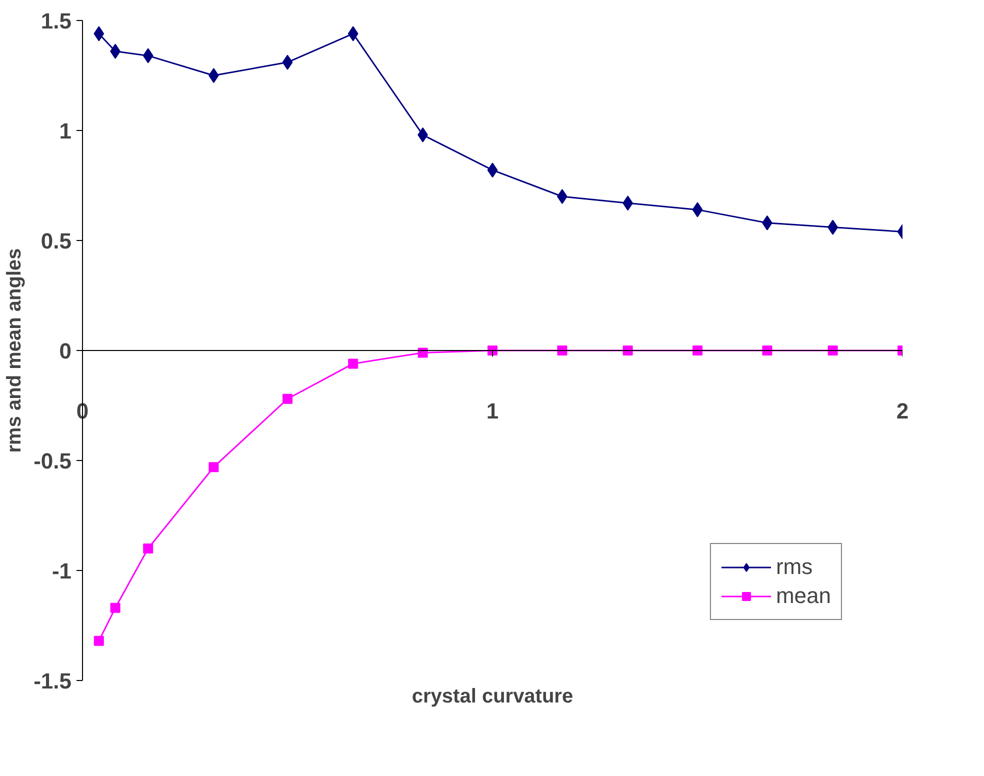 This screenshot has height=776, width=984. I want to click on y-tick-label: -0.5, so click(53, 461).